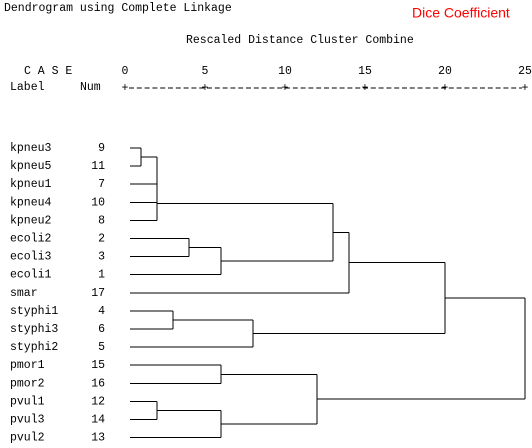 Image resolution: width=532 pixels, height=448 pixels. Describe the element at coordinates (34, 347) in the screenshot. I see `case-label: styphi2` at that location.